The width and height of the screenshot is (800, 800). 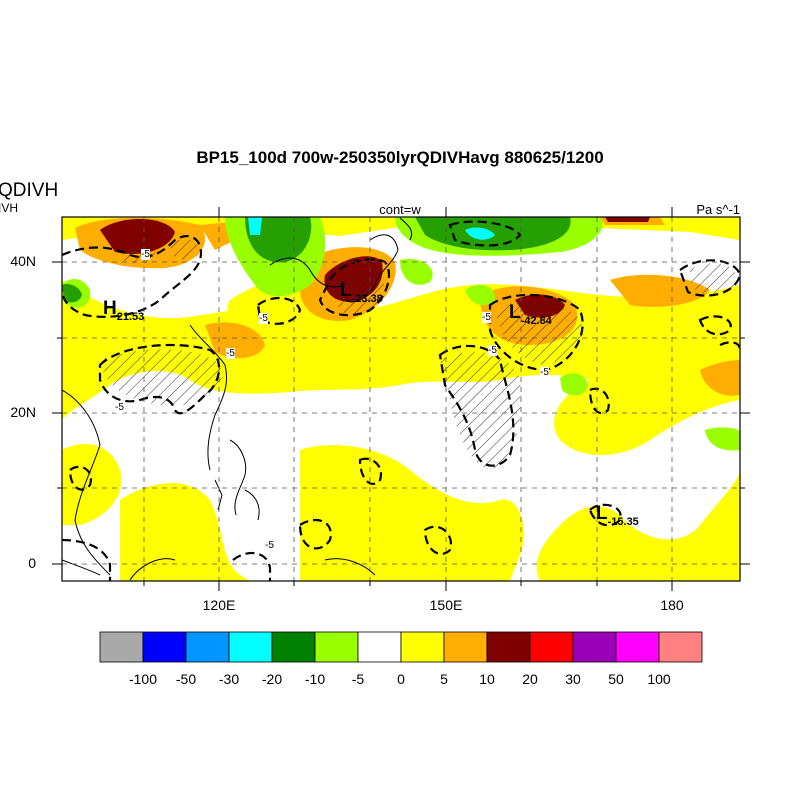 What do you see at coordinates (401, 679) in the screenshot?
I see `colorbar-label: 0` at bounding box center [401, 679].